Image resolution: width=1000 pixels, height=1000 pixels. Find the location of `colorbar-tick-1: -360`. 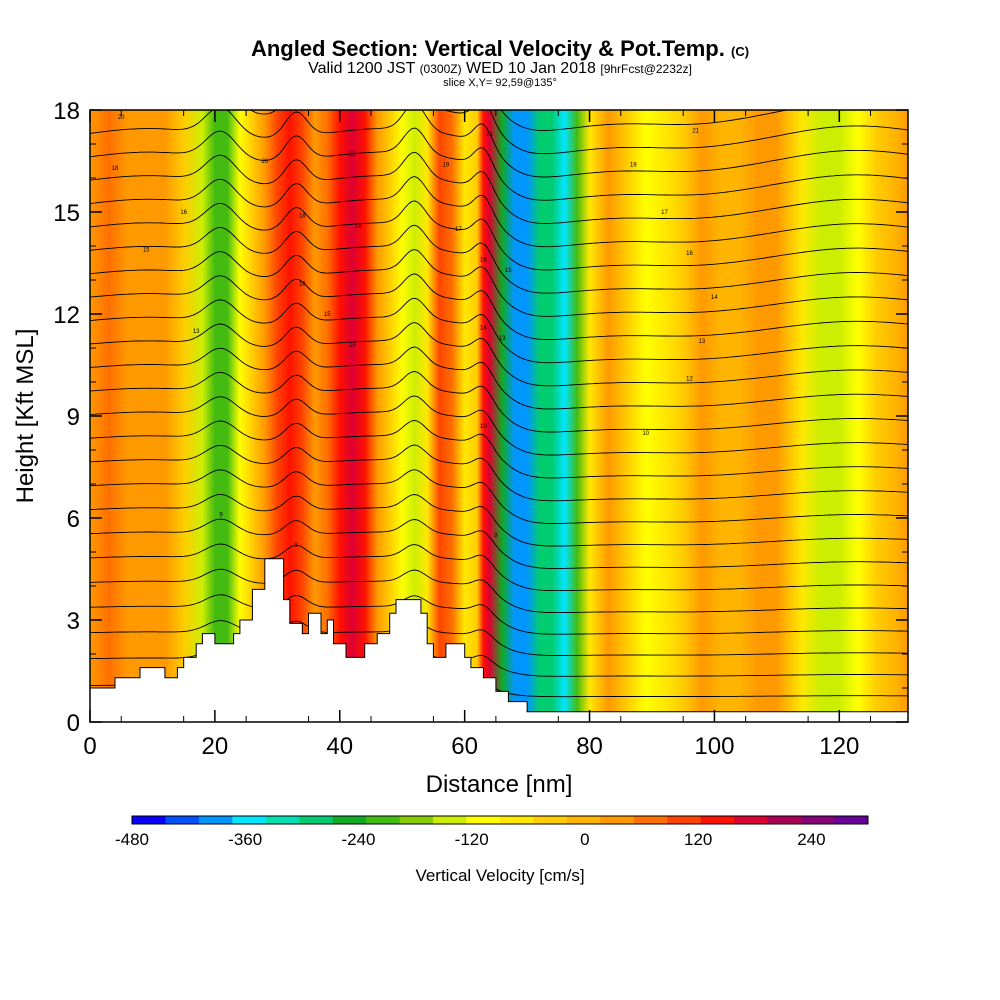

colorbar-tick-1: -360 is located at coordinates (245, 839).